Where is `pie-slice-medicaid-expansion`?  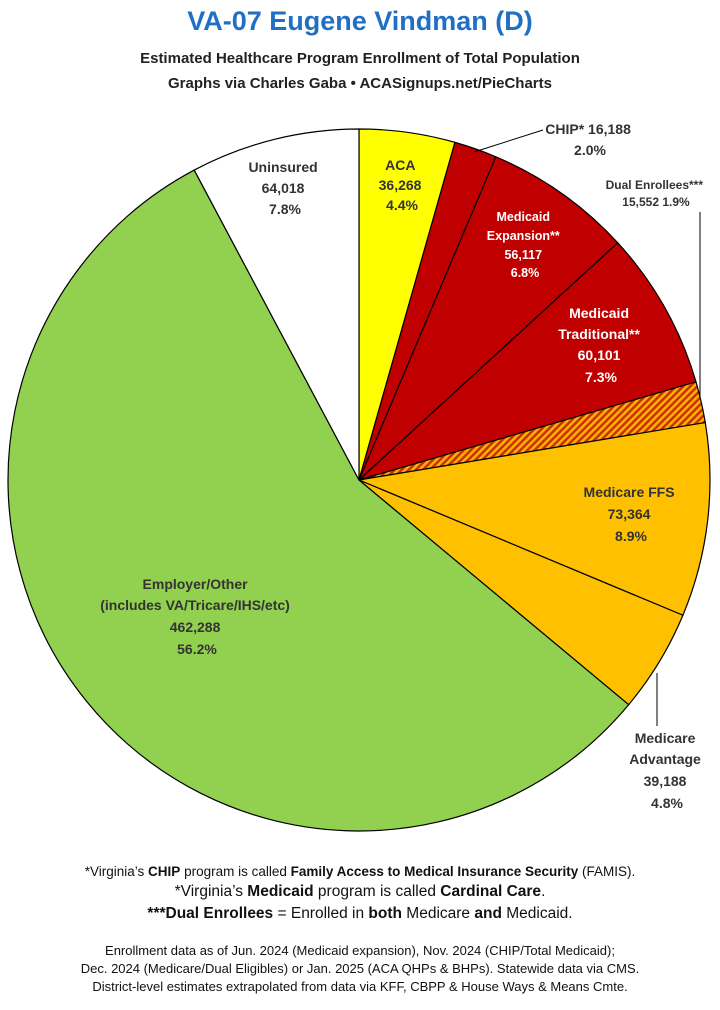 pie-slice-medicaid-expansion is located at coordinates (488, 318).